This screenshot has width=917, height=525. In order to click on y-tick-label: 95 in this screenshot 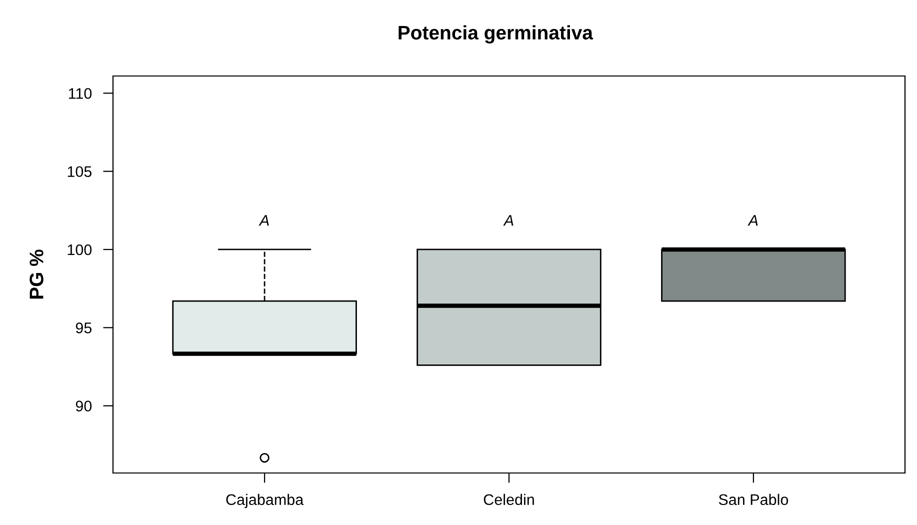, I will do `click(84, 328)`.